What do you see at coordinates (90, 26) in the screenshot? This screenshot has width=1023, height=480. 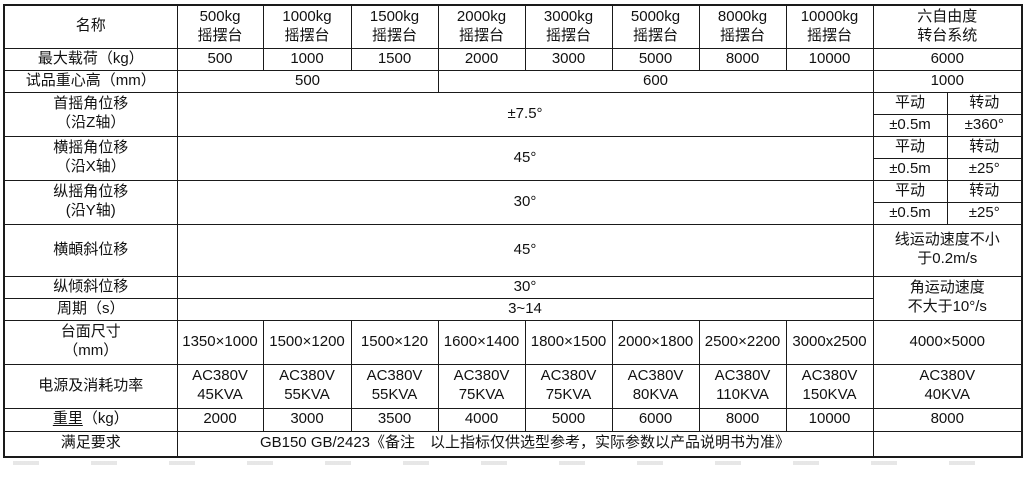 I see `header-name: 名称` at bounding box center [90, 26].